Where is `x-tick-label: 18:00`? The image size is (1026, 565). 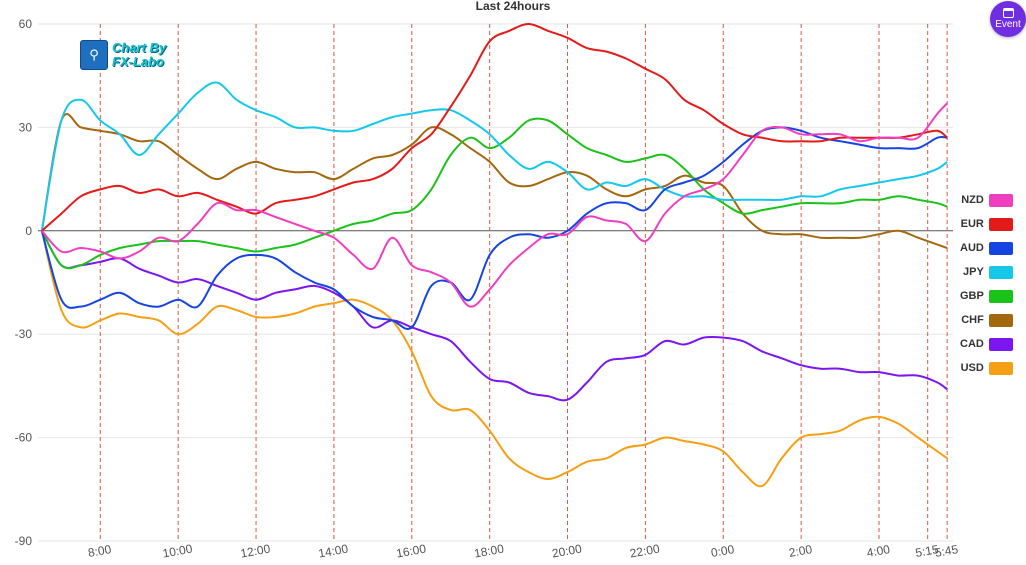
x-tick-label: 18:00 is located at coordinates (489, 551).